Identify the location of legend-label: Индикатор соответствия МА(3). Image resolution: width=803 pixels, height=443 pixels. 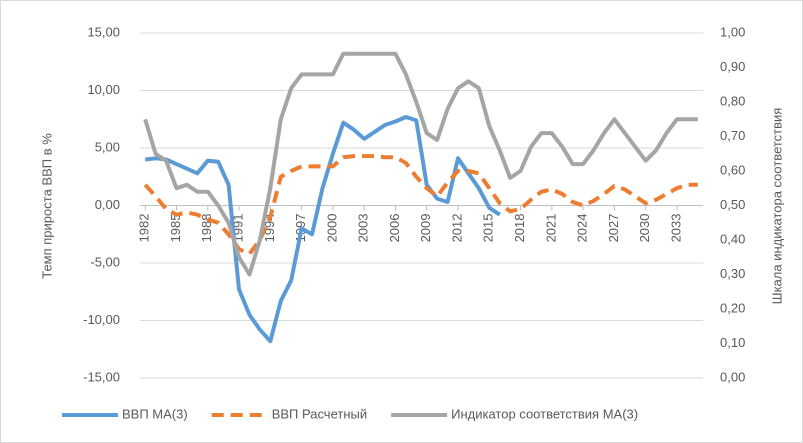
(544, 413).